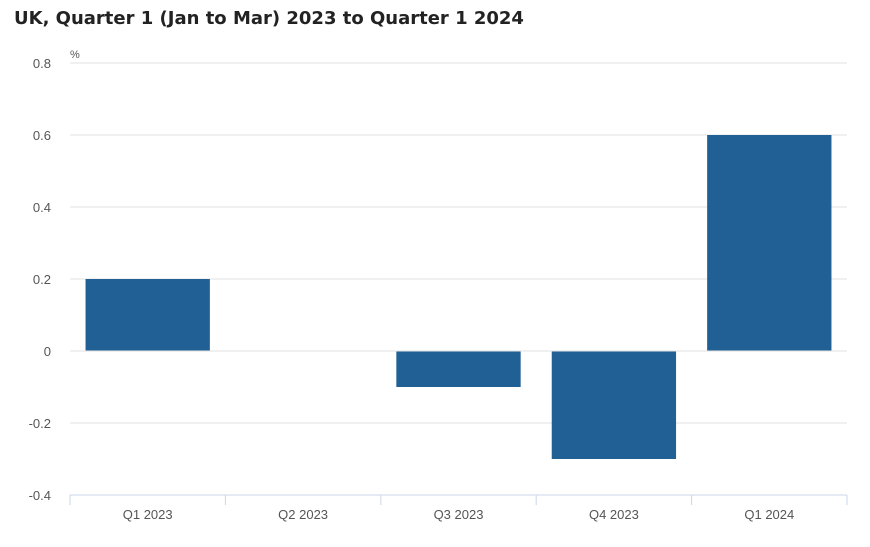  What do you see at coordinates (769, 243) in the screenshot?
I see `bar-q1-2024` at bounding box center [769, 243].